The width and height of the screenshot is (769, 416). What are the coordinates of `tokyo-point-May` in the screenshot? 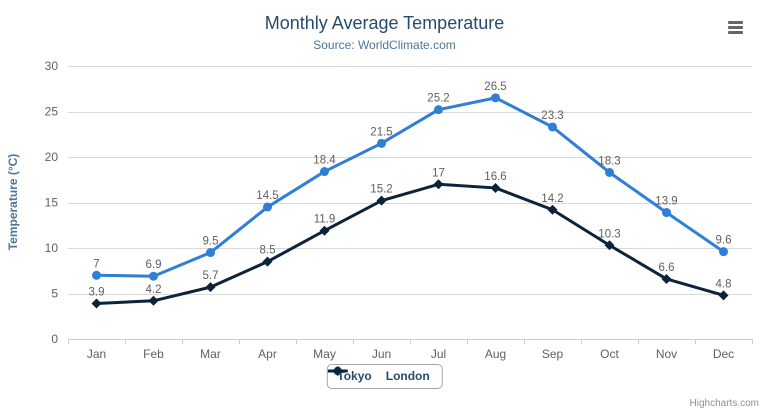 It's located at (324, 172).